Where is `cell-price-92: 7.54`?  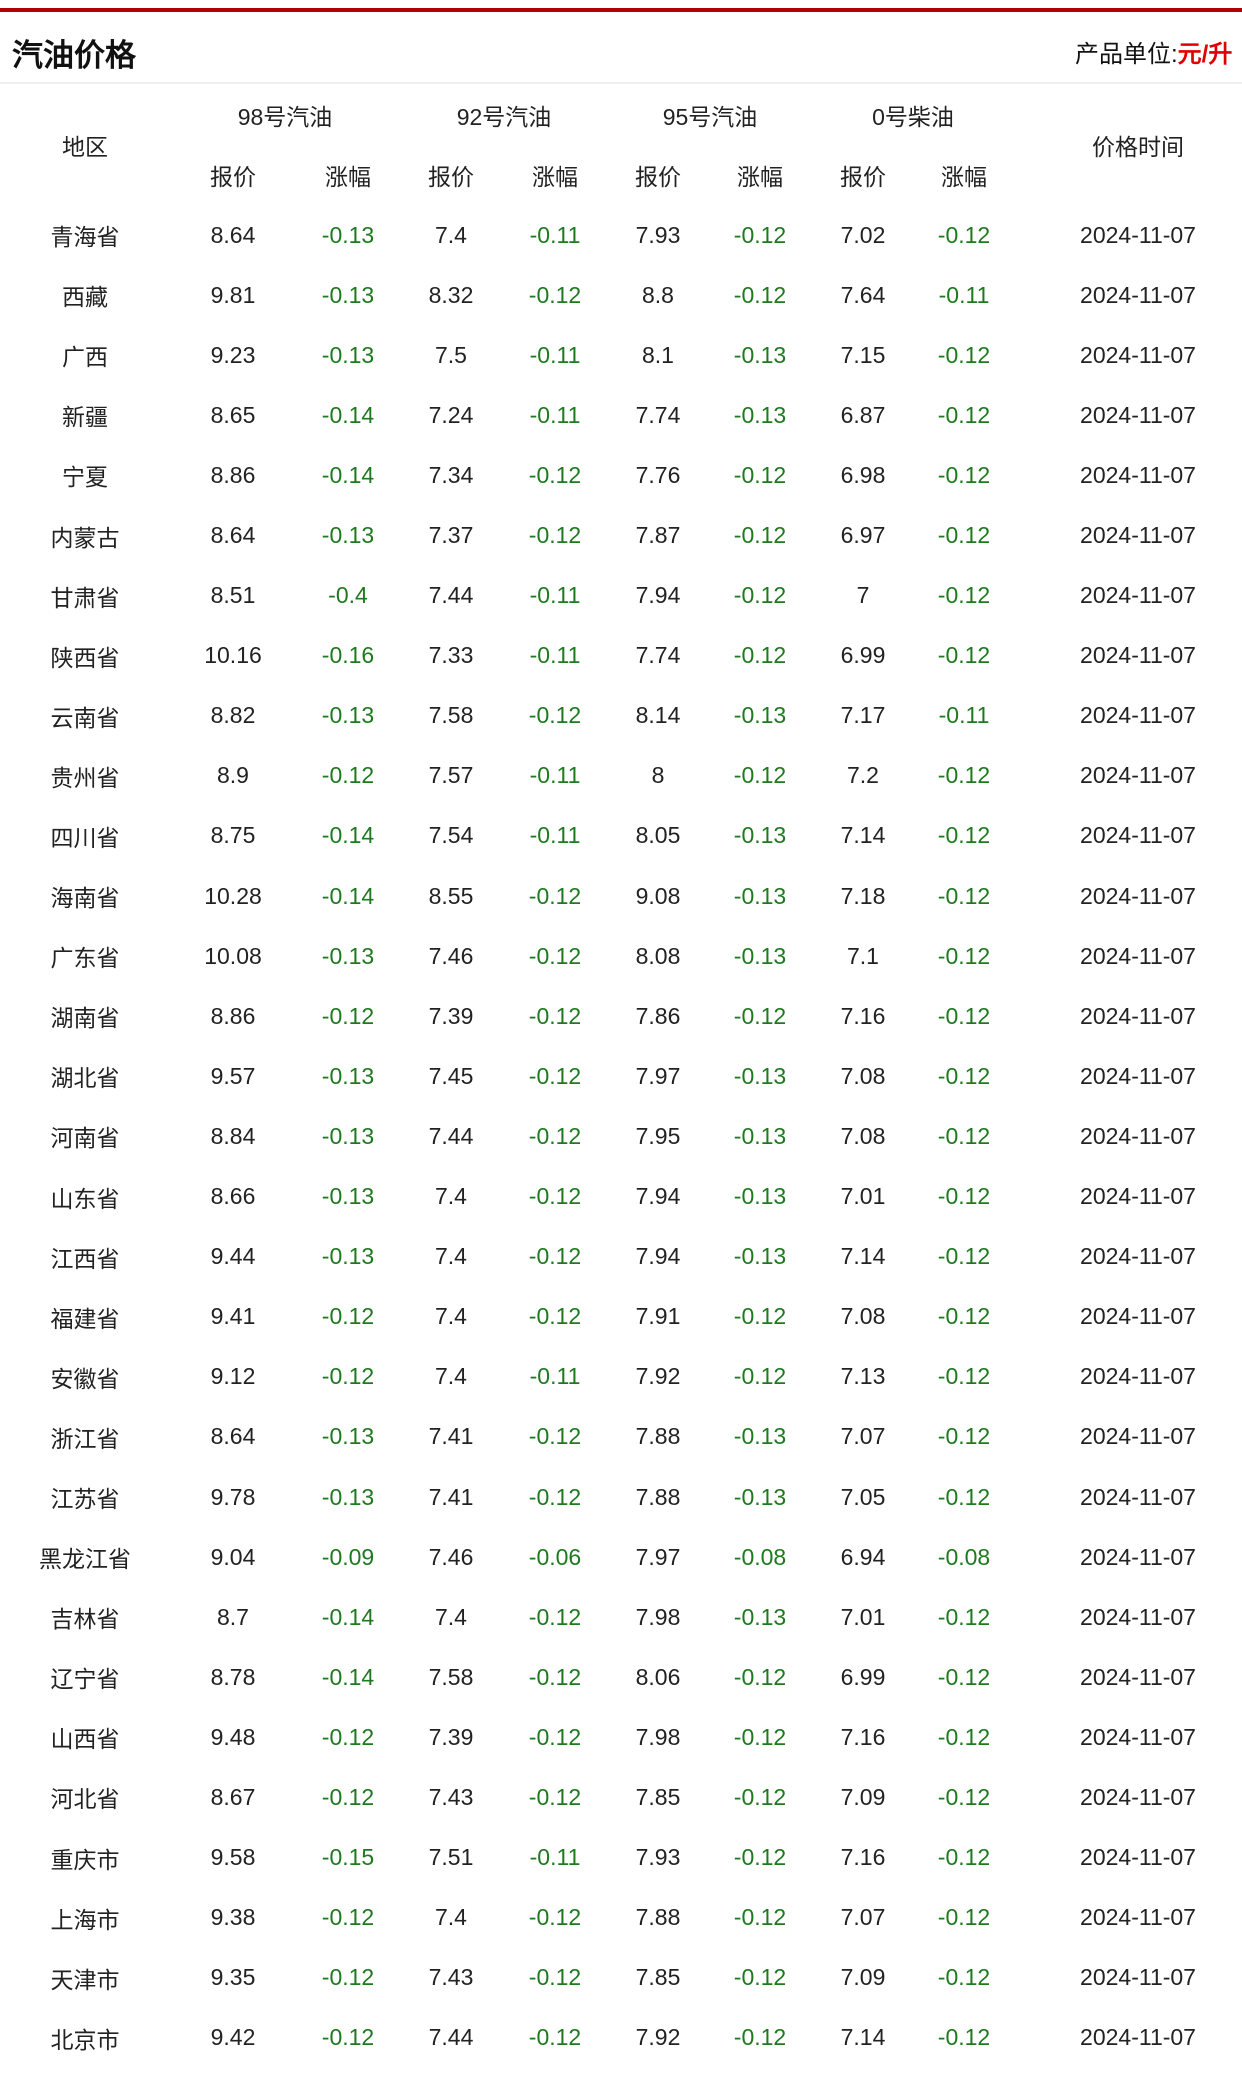
cell-price-92: 7.54 is located at coordinates (451, 835).